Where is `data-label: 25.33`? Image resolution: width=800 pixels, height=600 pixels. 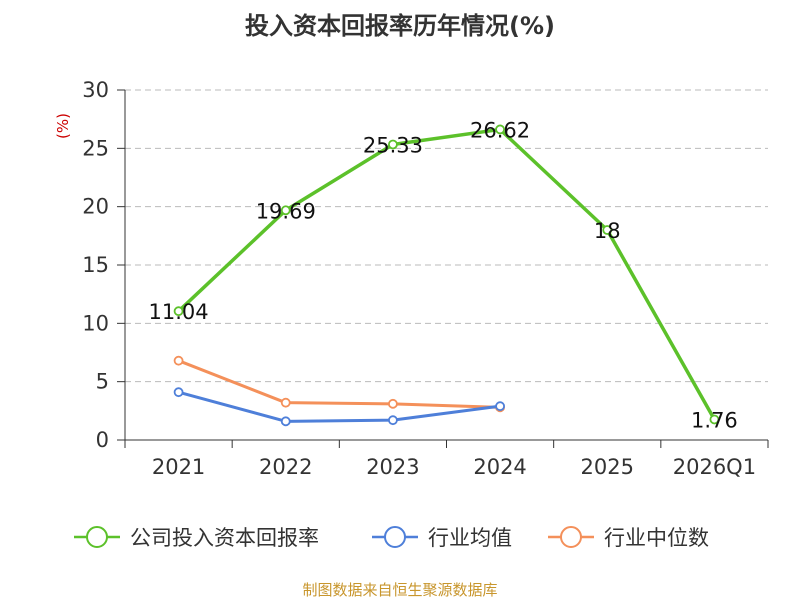 data-label: 25.33 is located at coordinates (393, 145).